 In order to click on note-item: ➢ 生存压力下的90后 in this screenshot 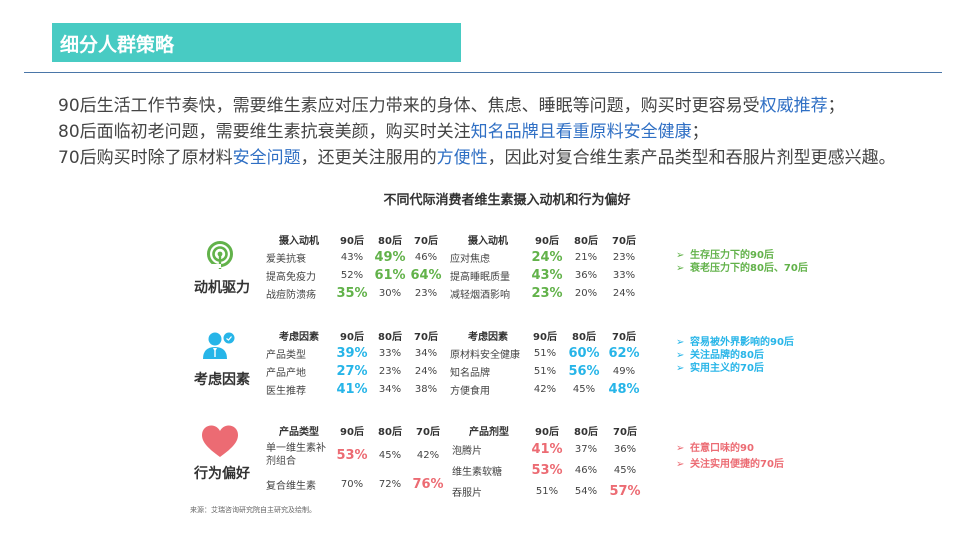, I will do `click(725, 255)`.